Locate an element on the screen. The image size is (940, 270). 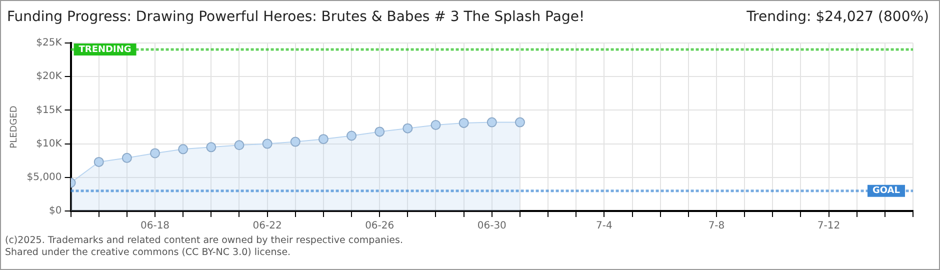
text: (c)2025. Trademarks and related content are owned by their respective companies. is located at coordinates (204, 241).